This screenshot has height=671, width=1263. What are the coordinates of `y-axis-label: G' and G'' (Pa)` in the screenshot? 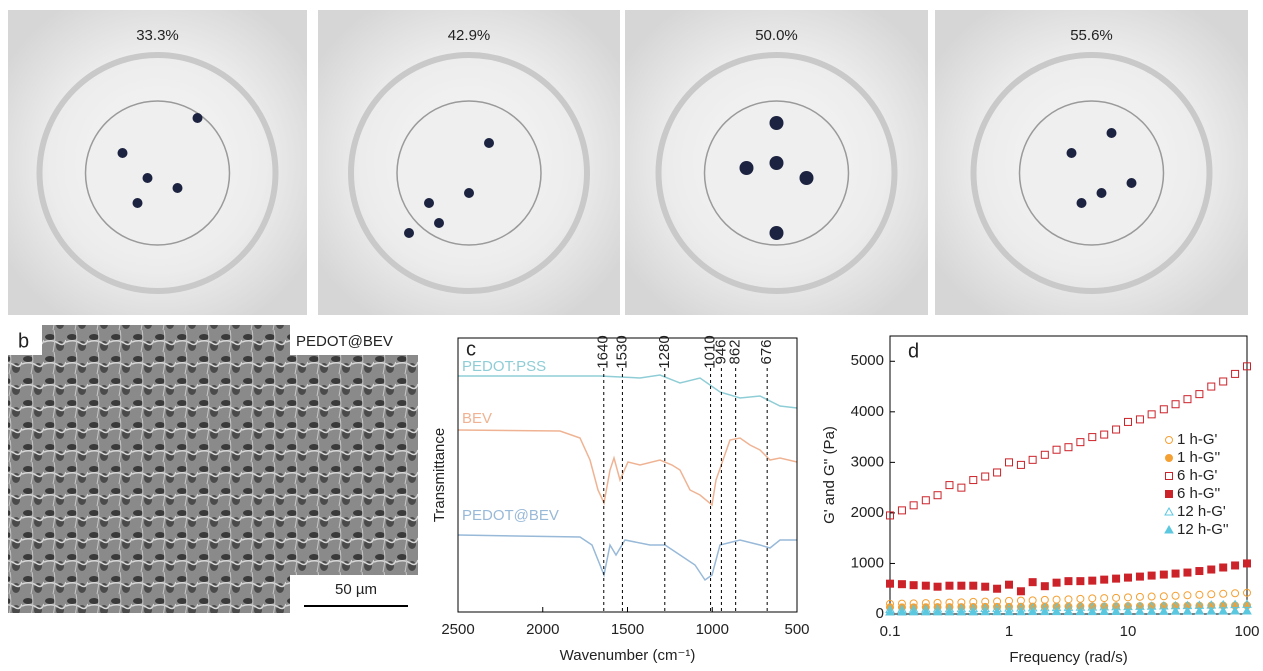 It's located at (829, 475).